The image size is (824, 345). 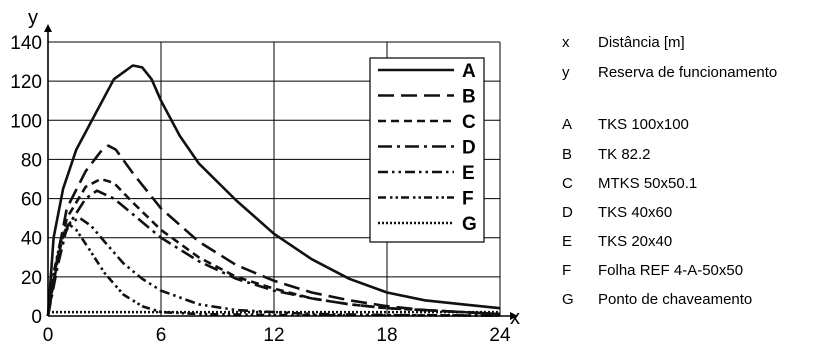 I want to click on side-legend-key: y, so click(x=566, y=72).